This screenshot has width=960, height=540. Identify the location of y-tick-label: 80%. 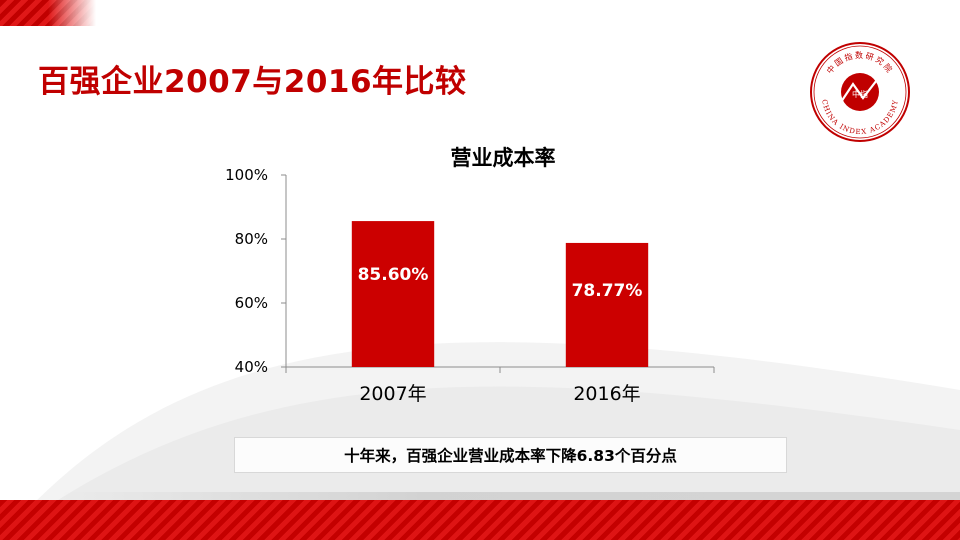
(251, 239).